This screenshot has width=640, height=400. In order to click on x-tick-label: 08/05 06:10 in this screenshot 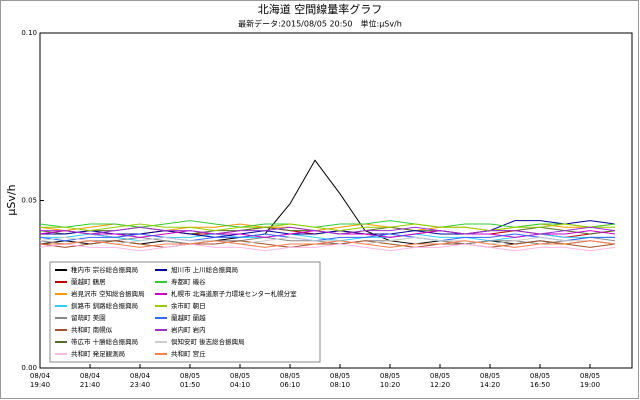, I will do `click(290, 380)`.